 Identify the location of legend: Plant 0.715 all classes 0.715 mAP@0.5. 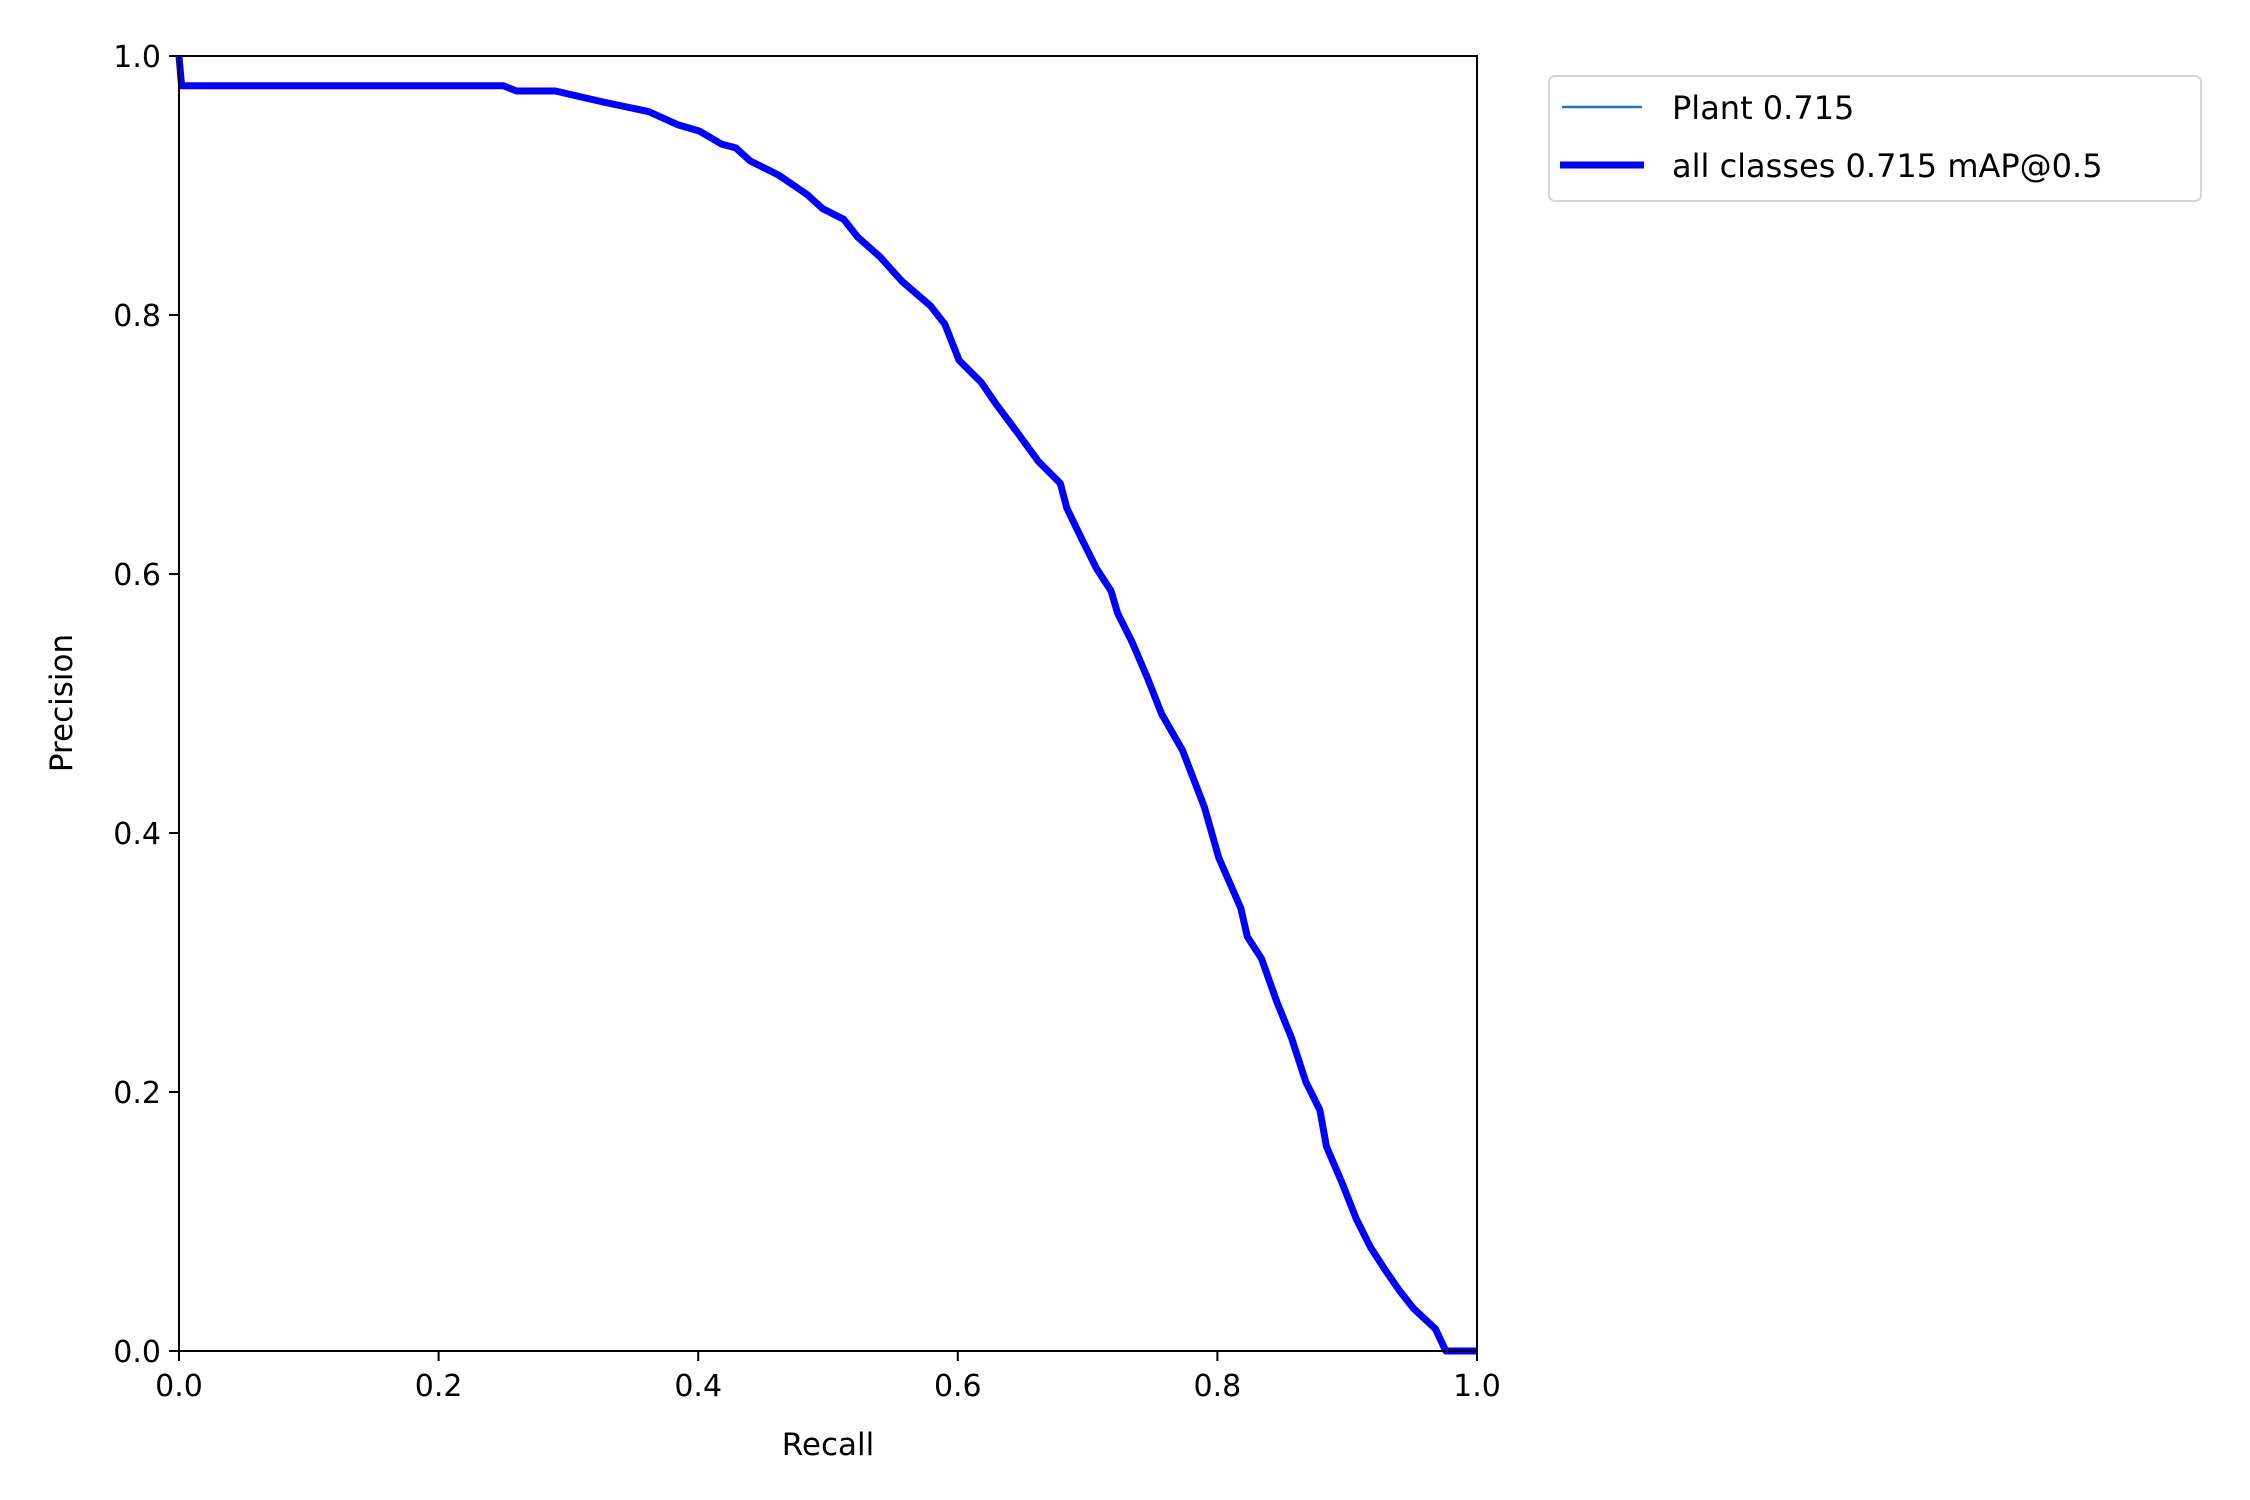
(1875, 138).